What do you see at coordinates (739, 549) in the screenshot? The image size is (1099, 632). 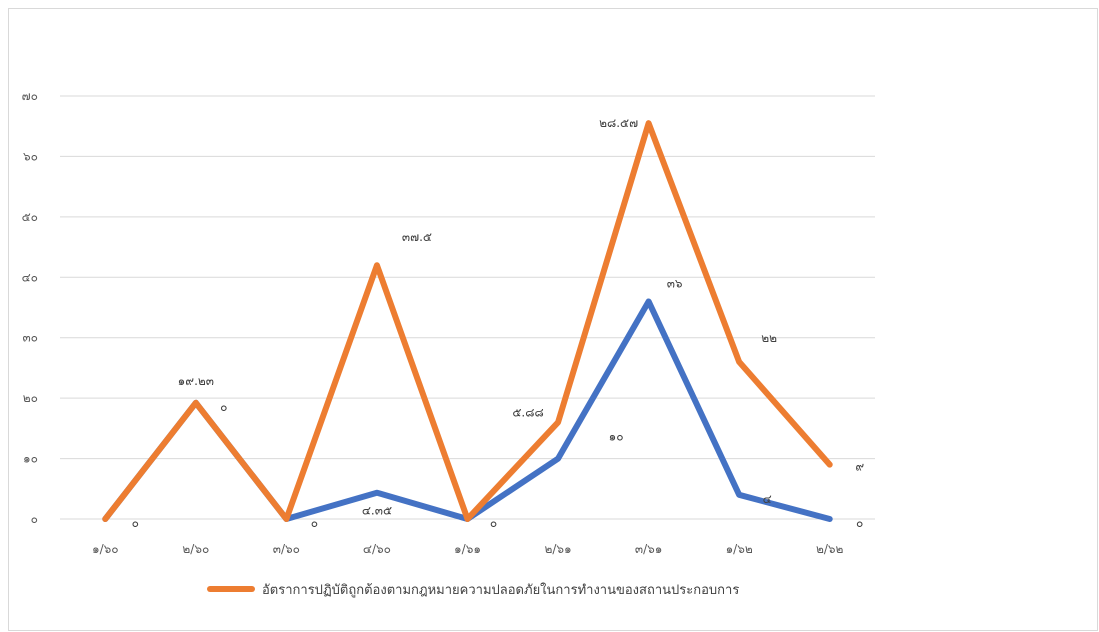 I see `x-tick-label: ๑/๖๒` at bounding box center [739, 549].